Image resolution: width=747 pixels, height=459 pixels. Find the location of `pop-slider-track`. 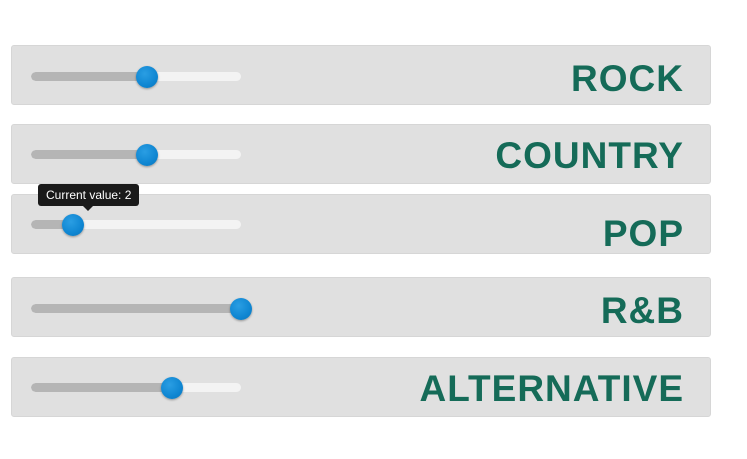

pop-slider-track is located at coordinates (136, 224).